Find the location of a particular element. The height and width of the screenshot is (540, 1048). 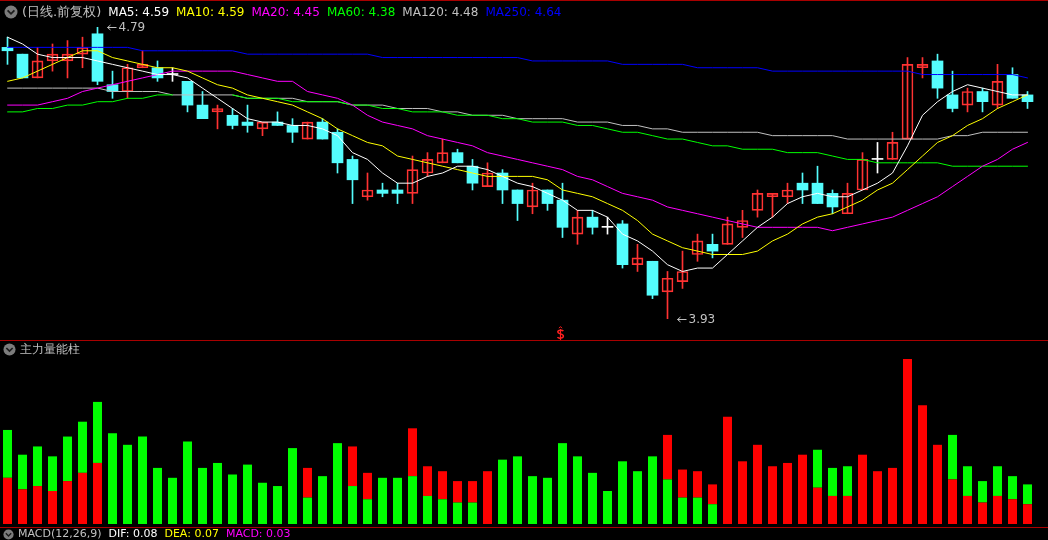

text: DIF: 0.08 is located at coordinates (133, 533).